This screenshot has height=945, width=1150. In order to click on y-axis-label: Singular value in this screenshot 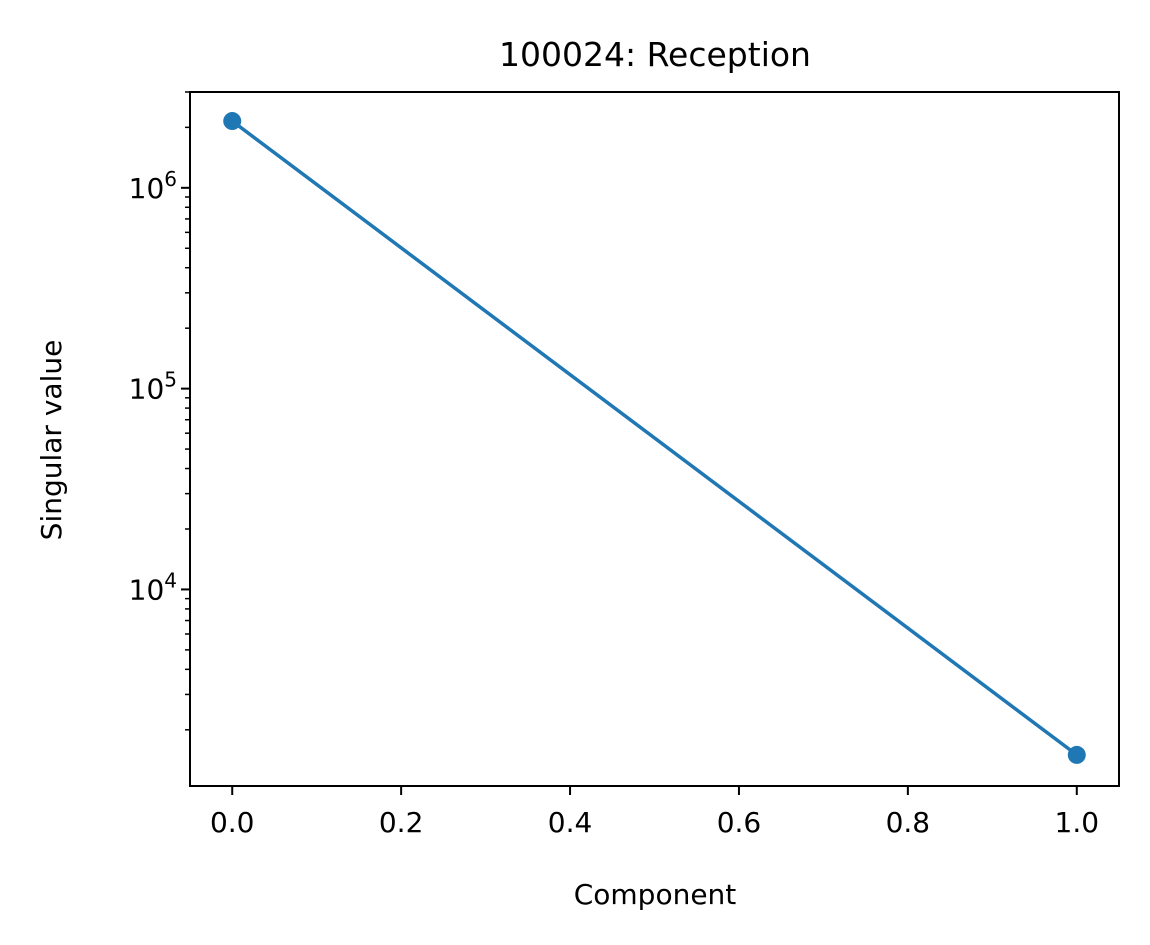, I will do `click(51, 440)`.